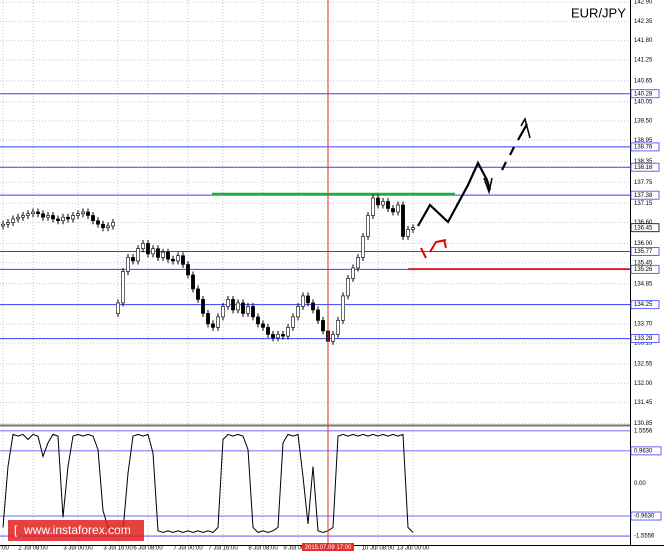 The height and width of the screenshot is (556, 664). Describe the element at coordinates (643, 122) in the screenshot. I see `y-tick-label: 139.50` at that location.